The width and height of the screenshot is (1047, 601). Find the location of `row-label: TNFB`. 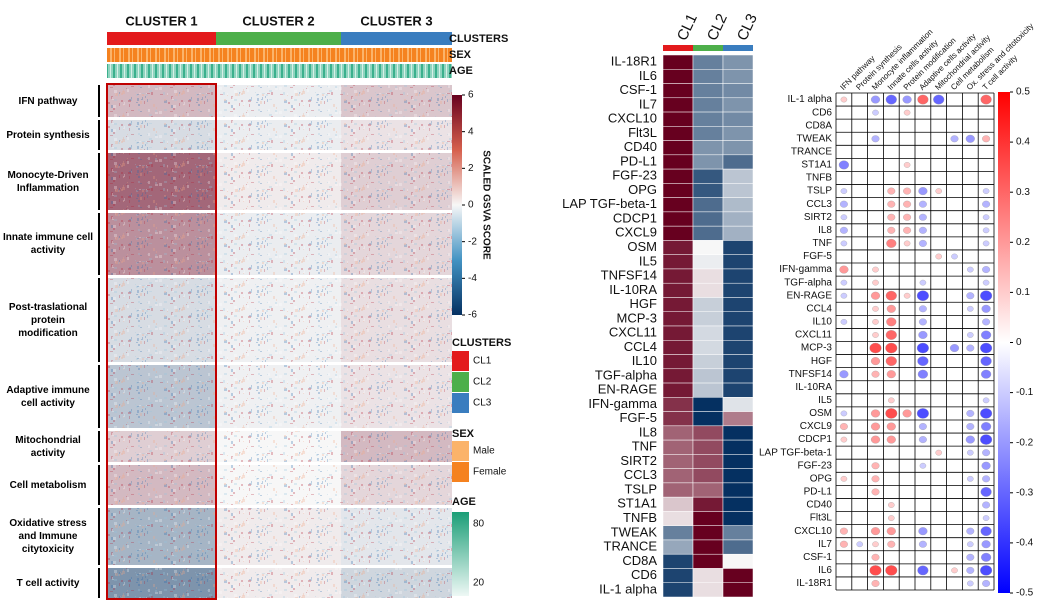

row-label: TNFB is located at coordinates (819, 178).